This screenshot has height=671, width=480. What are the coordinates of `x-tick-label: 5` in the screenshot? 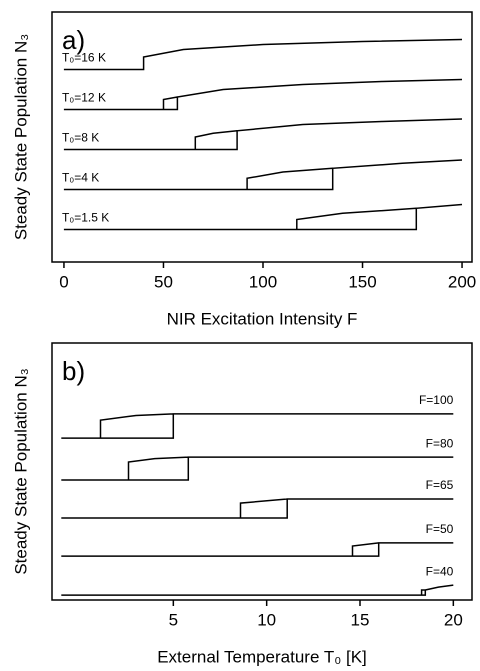 It's located at (173, 619).